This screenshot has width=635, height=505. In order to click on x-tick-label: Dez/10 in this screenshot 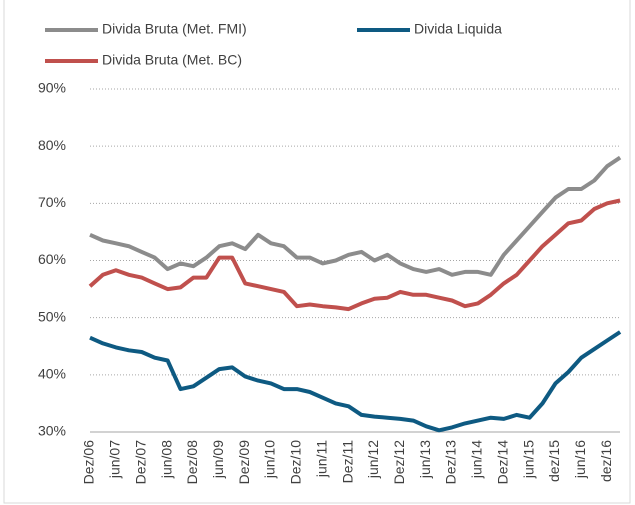, I will do `click(296, 462)`.